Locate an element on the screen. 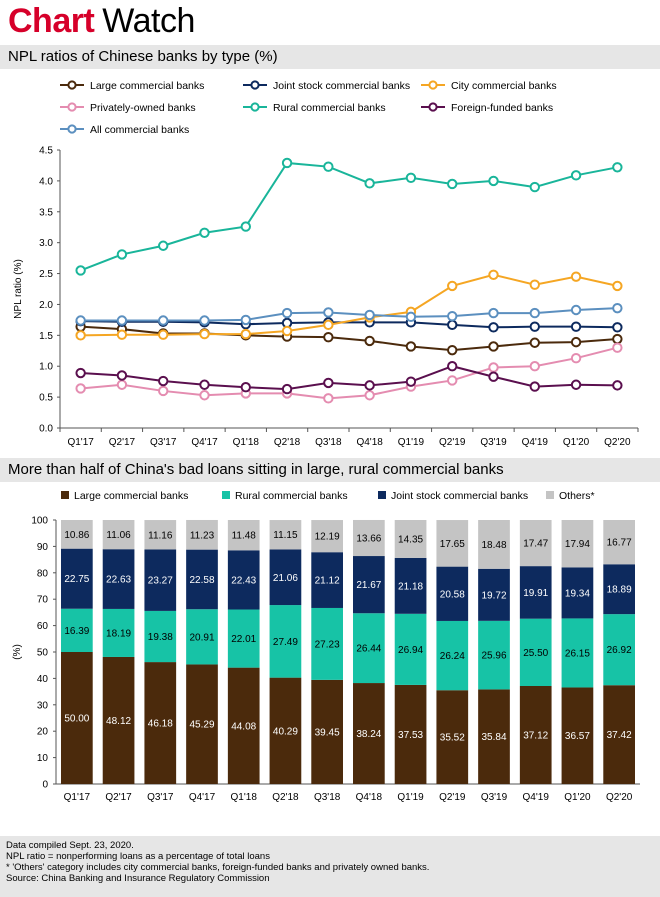 Image resolution: width=660 pixels, height=897 pixels. data-label: 18.89 is located at coordinates (619, 590).